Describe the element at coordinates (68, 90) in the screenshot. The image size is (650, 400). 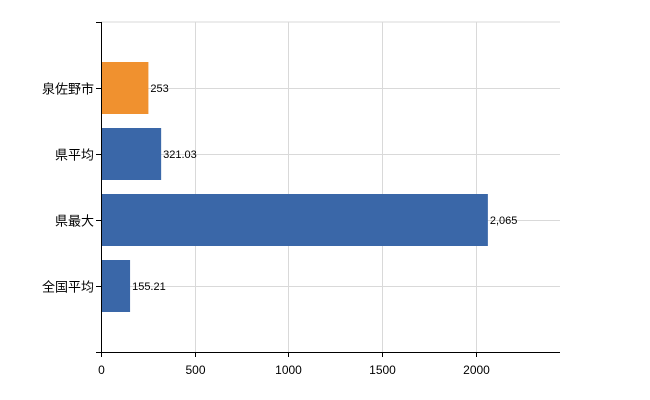
I see `y-tick-label-0: 泉佐野市` at that location.